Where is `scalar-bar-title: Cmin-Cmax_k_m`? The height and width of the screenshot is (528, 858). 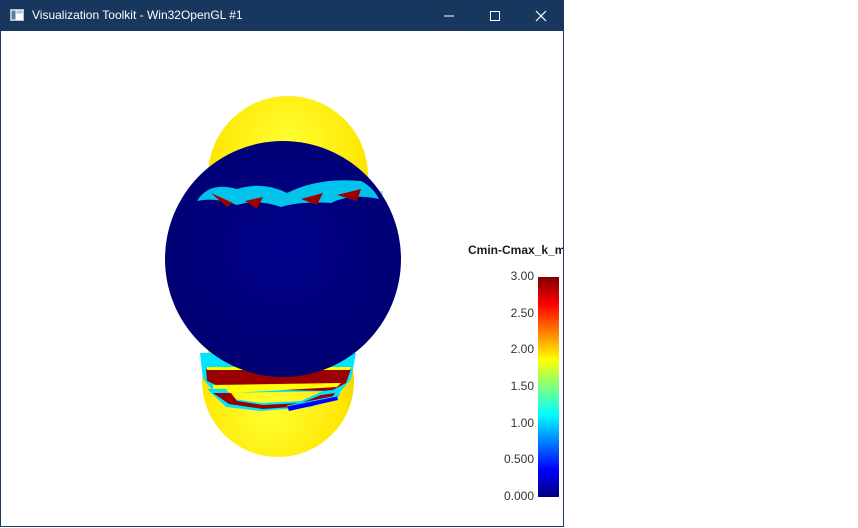 scalar-bar-title: Cmin-Cmax_k_m is located at coordinates (515, 250).